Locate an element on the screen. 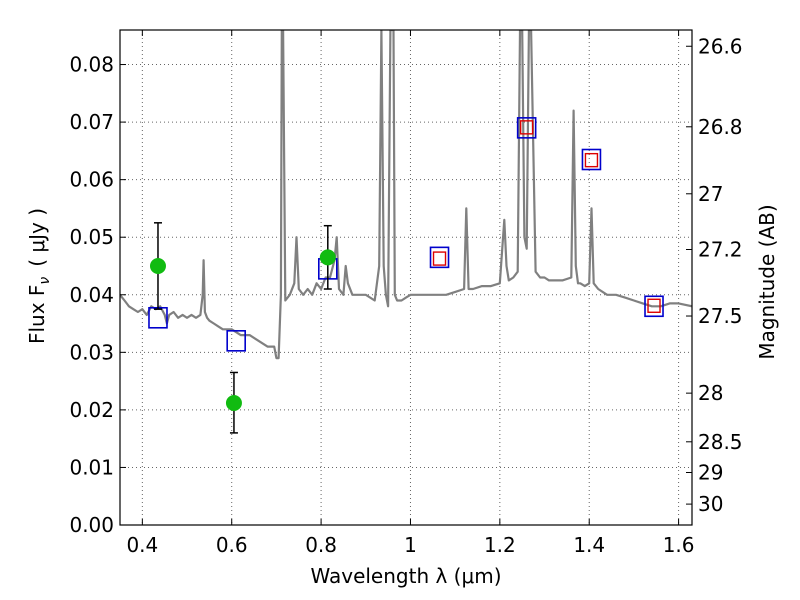 The image size is (800, 600). mag-tick-label: 30 is located at coordinates (710, 504).